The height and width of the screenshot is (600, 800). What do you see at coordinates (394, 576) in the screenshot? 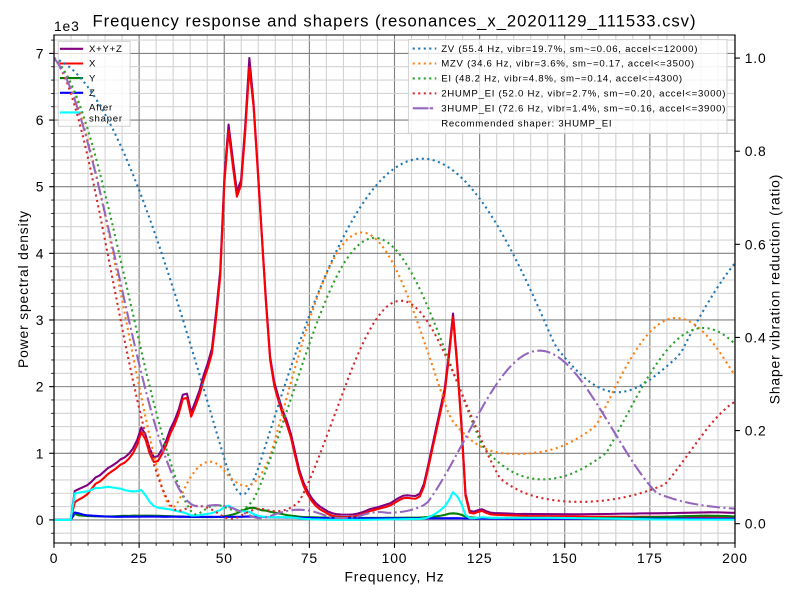
I see `svg-text: Frequency, Hz` at bounding box center [394, 576].